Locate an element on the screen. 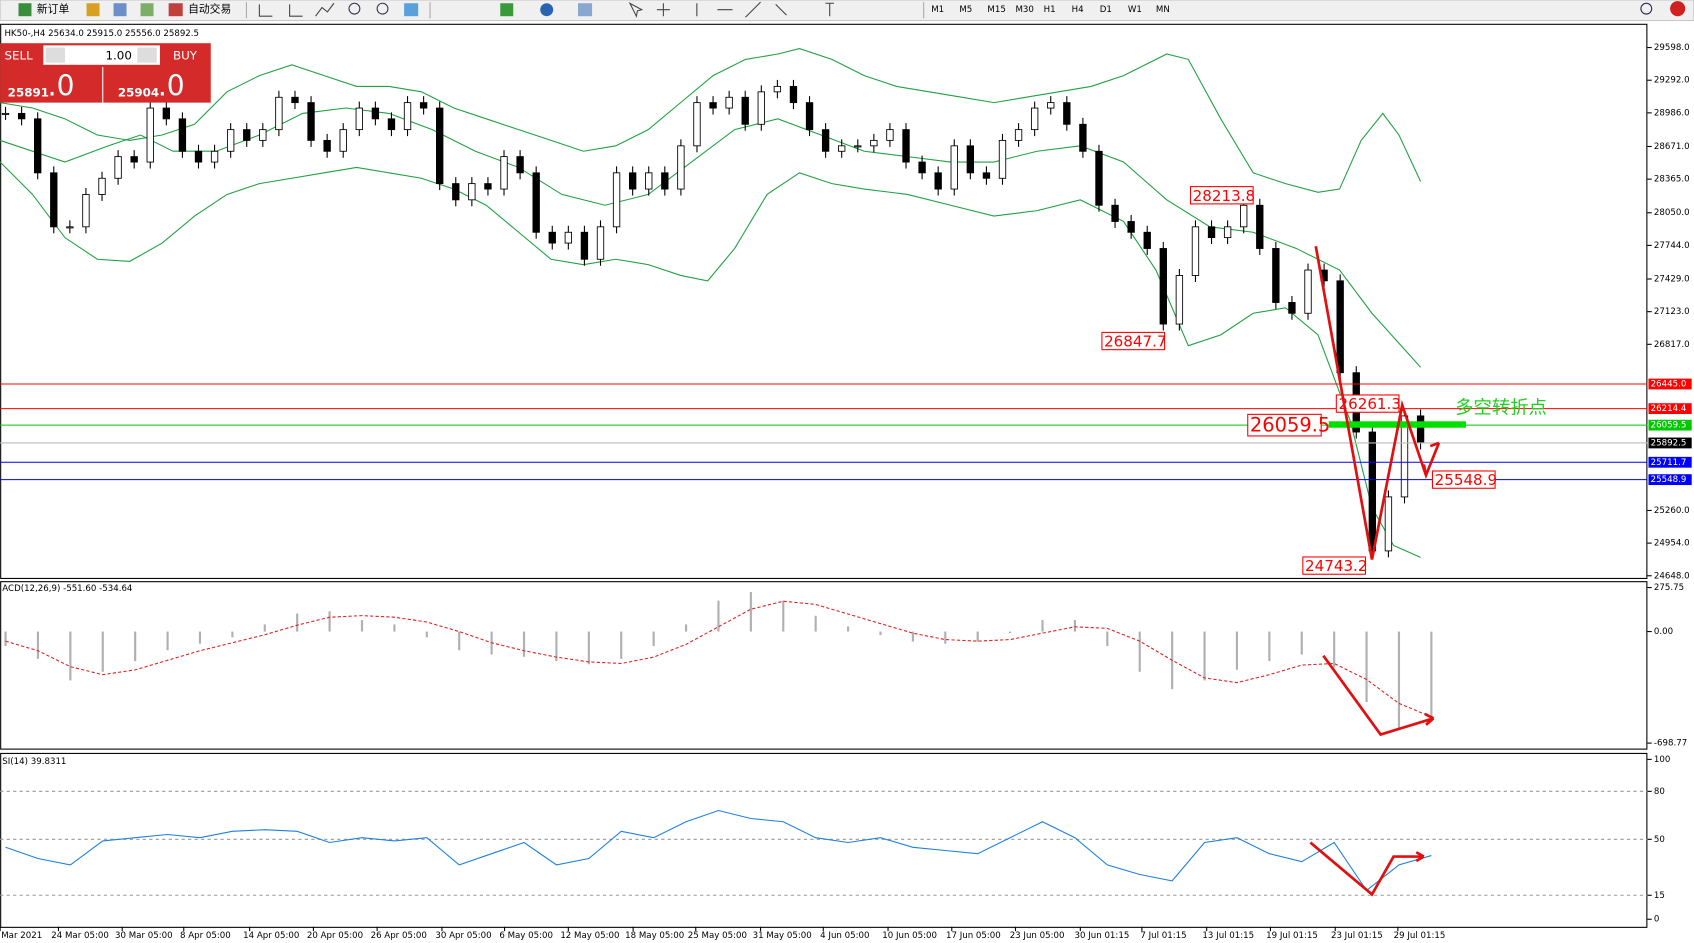 The width and height of the screenshot is (1694, 943). lots-input is located at coordinates (102, 55).